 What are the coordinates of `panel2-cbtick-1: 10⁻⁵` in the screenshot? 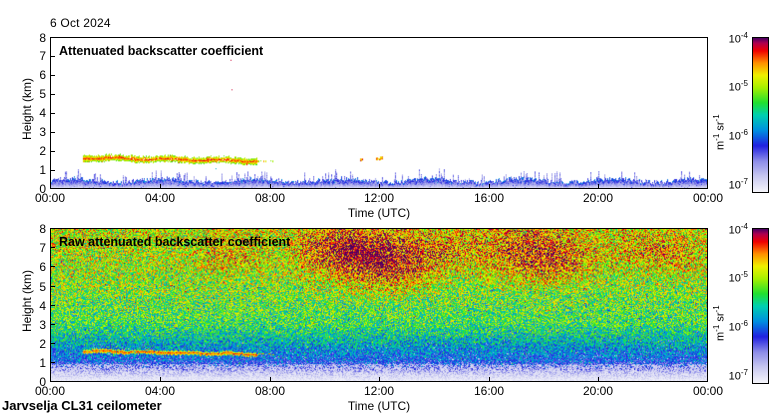 It's located at (738, 277).